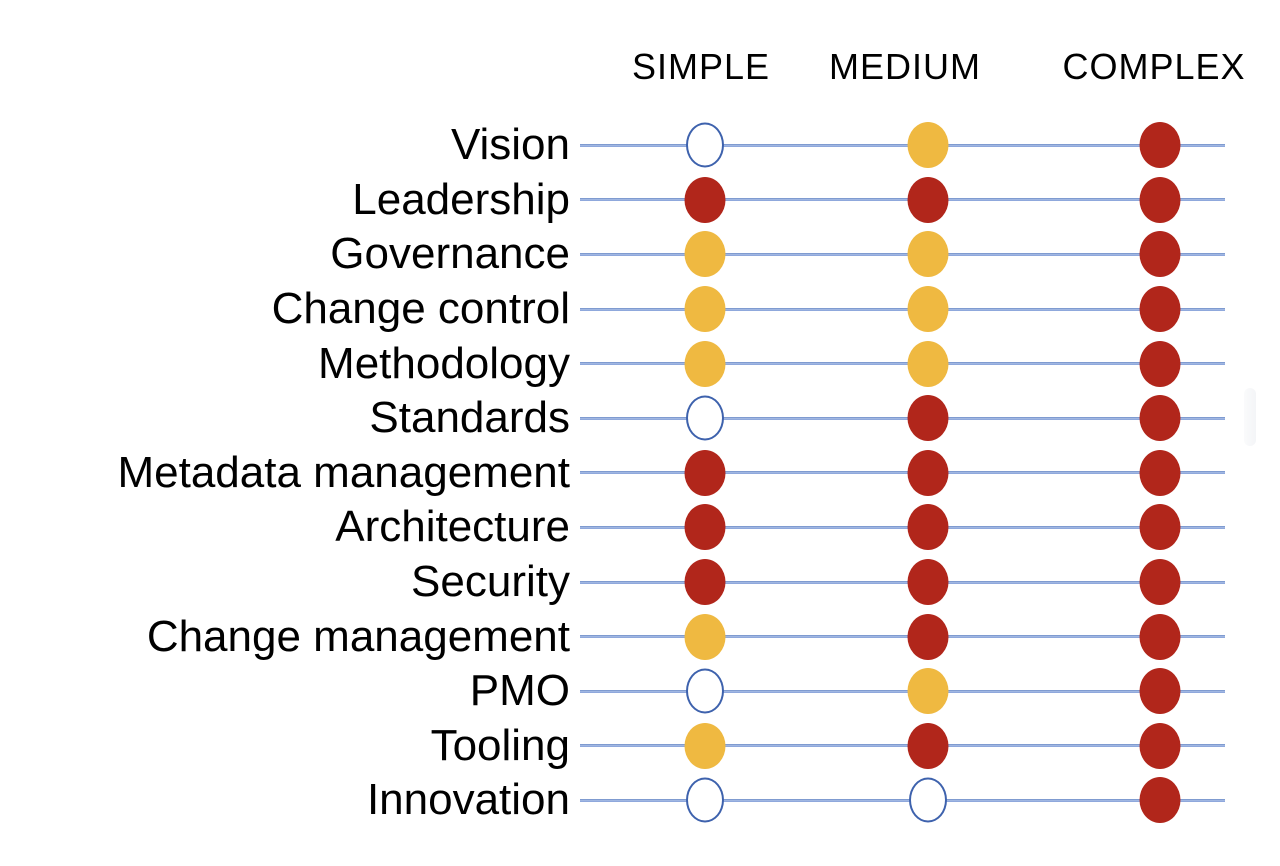 The width and height of the screenshot is (1280, 866). What do you see at coordinates (343, 472) in the screenshot?
I see `row-label: Metadata management` at bounding box center [343, 472].